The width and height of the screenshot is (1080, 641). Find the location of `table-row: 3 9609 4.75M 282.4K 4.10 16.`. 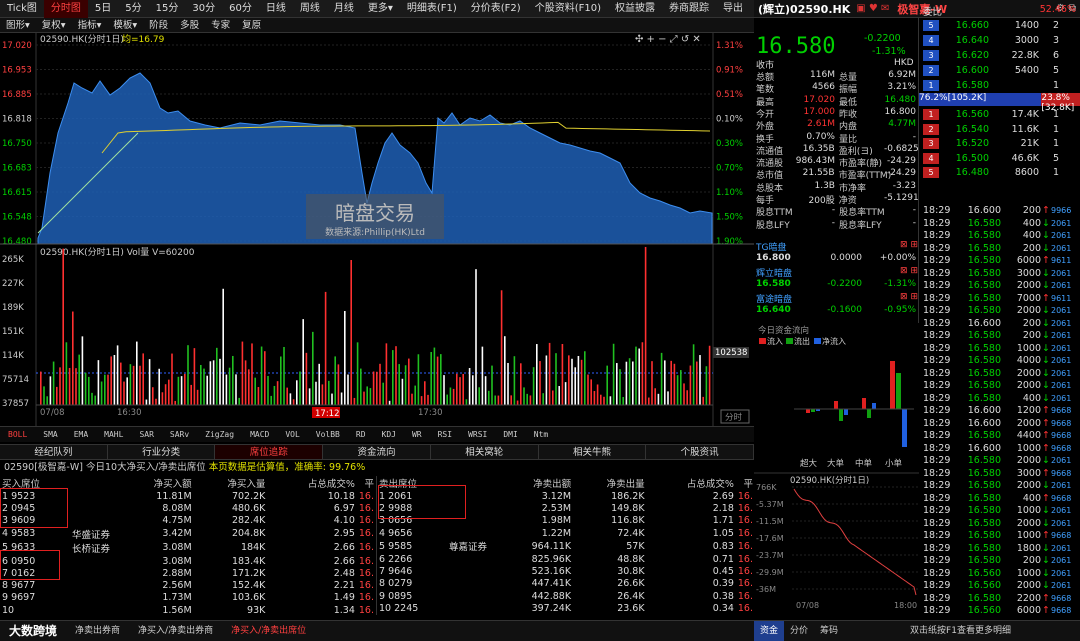

table-row: 3 9609 4.75M 282.4K 4.10 16. is located at coordinates (188, 521).